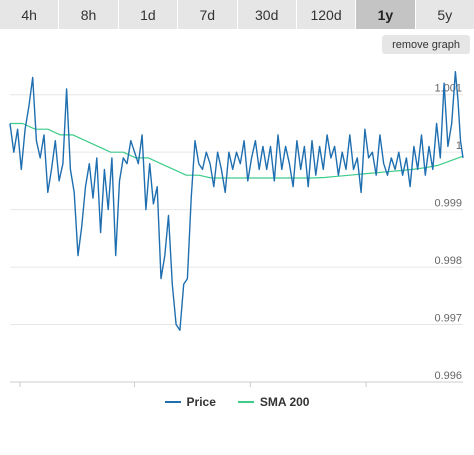  Describe the element at coordinates (448, 204) in the screenshot. I see `y-tick-label: 0.999` at that location.